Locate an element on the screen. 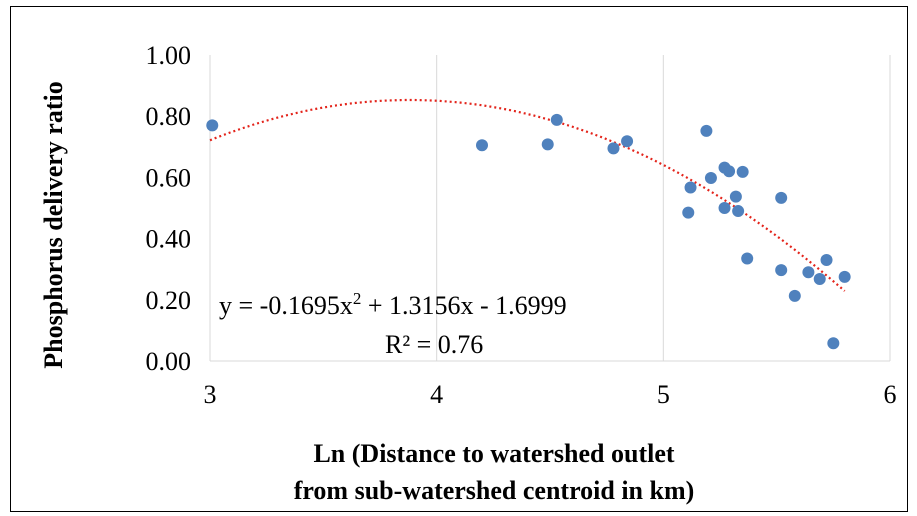  y-axis-title: Phosphorus delivery ratio is located at coordinates (53, 224).